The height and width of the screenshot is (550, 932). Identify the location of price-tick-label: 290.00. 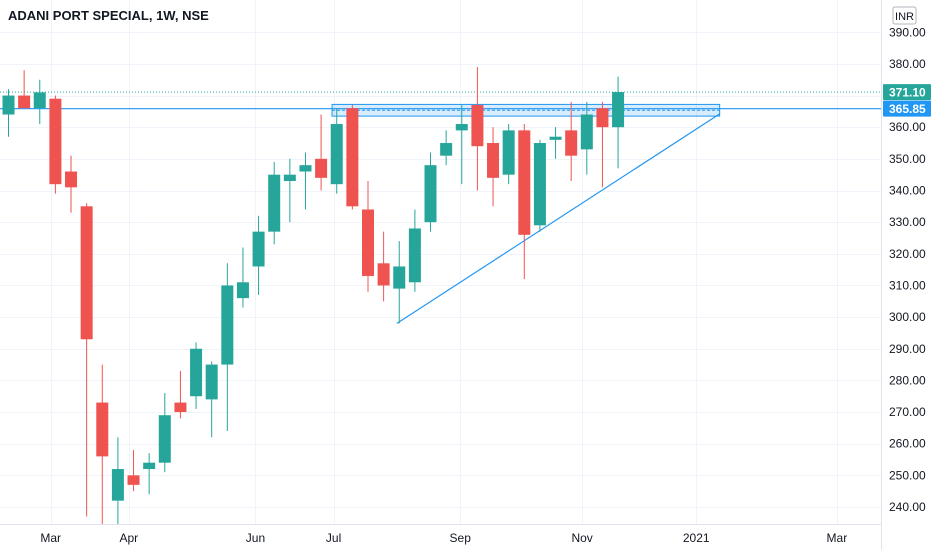
(907, 349).